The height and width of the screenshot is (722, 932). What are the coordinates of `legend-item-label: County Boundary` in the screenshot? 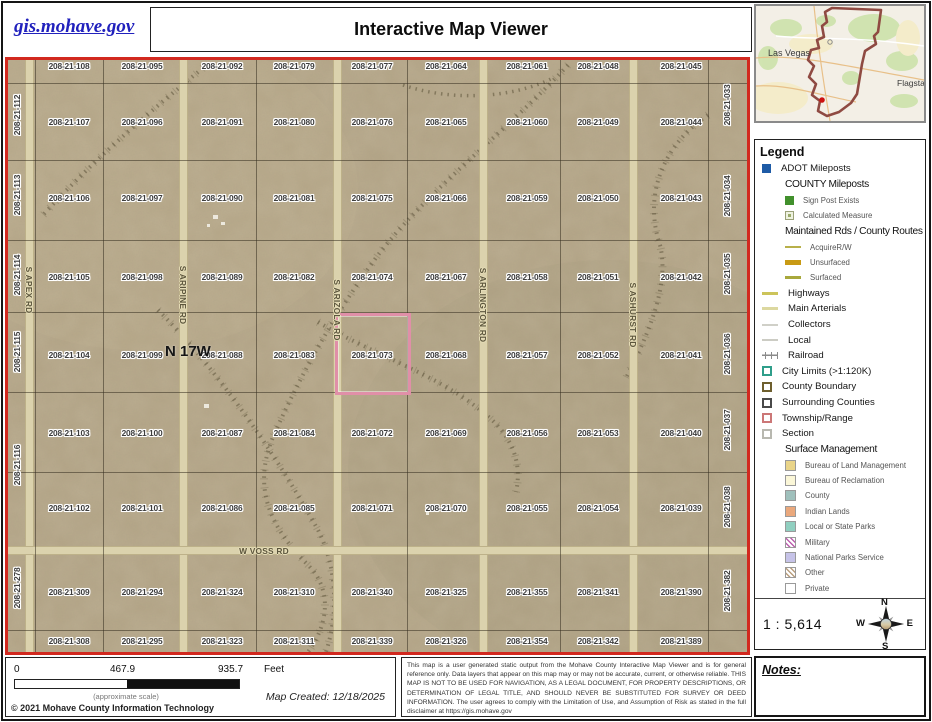 It's located at (819, 387).